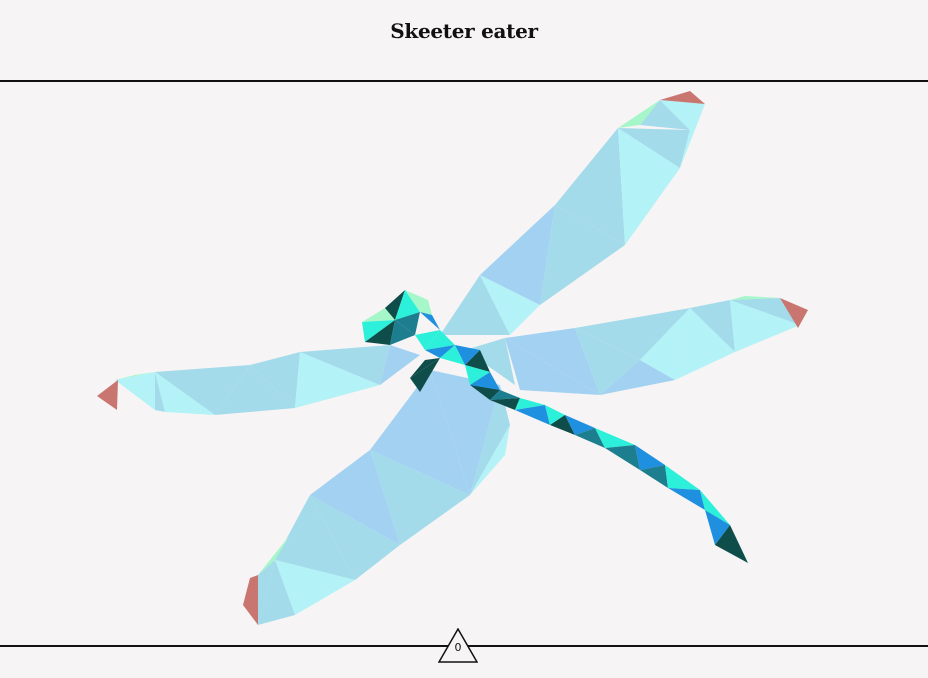  I want to click on page-title: Skeeter eater, so click(464, 31).